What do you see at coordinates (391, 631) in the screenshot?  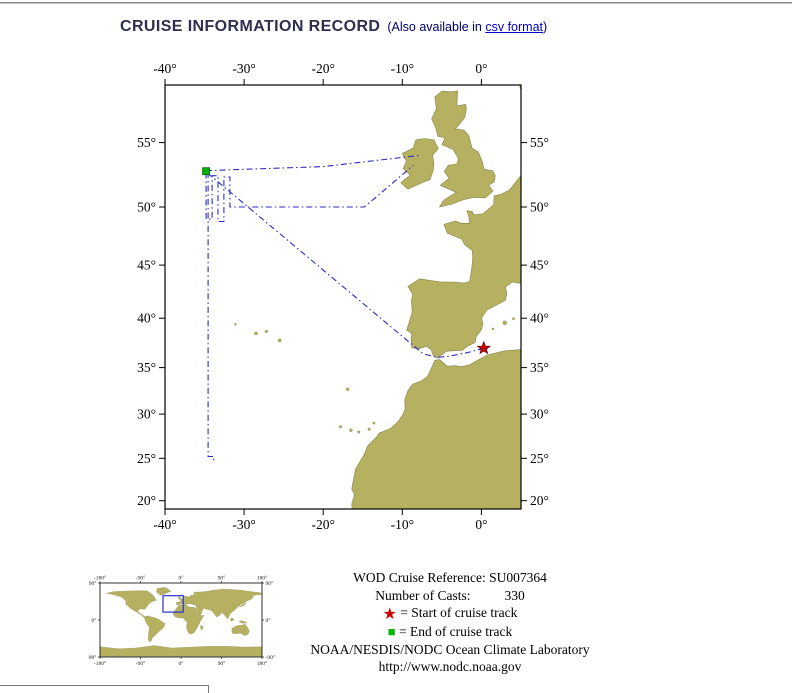 I see `end-marker-icon: ■` at bounding box center [391, 631].